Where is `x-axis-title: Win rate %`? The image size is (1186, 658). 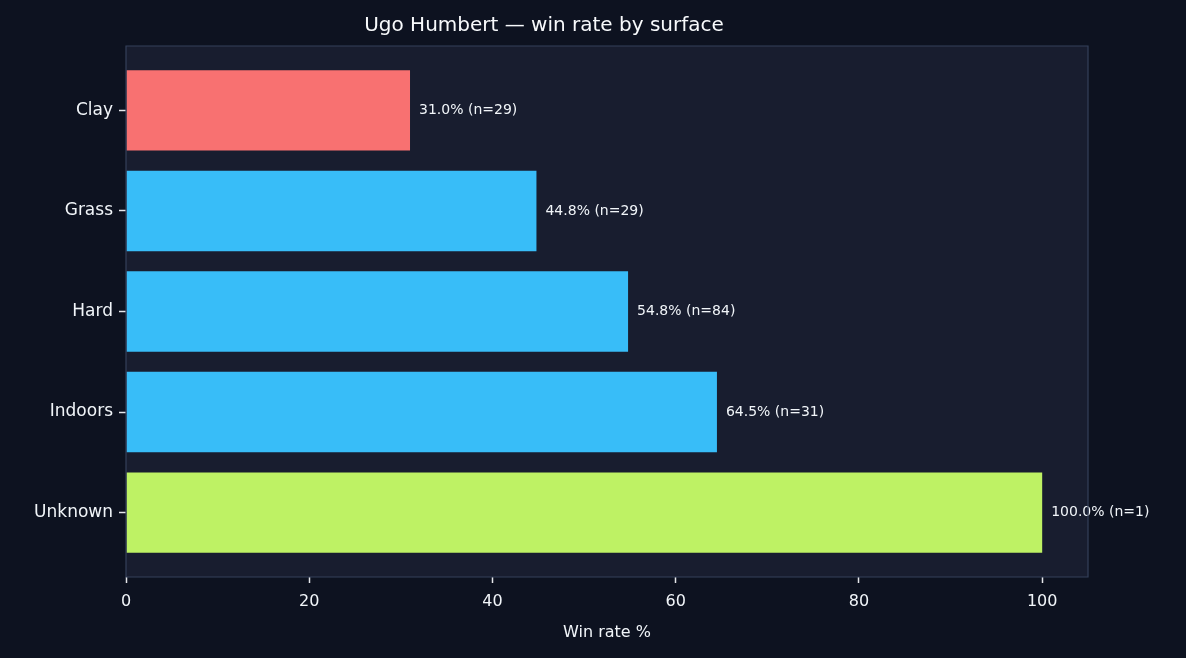 x-axis-title: Win rate % is located at coordinates (607, 631).